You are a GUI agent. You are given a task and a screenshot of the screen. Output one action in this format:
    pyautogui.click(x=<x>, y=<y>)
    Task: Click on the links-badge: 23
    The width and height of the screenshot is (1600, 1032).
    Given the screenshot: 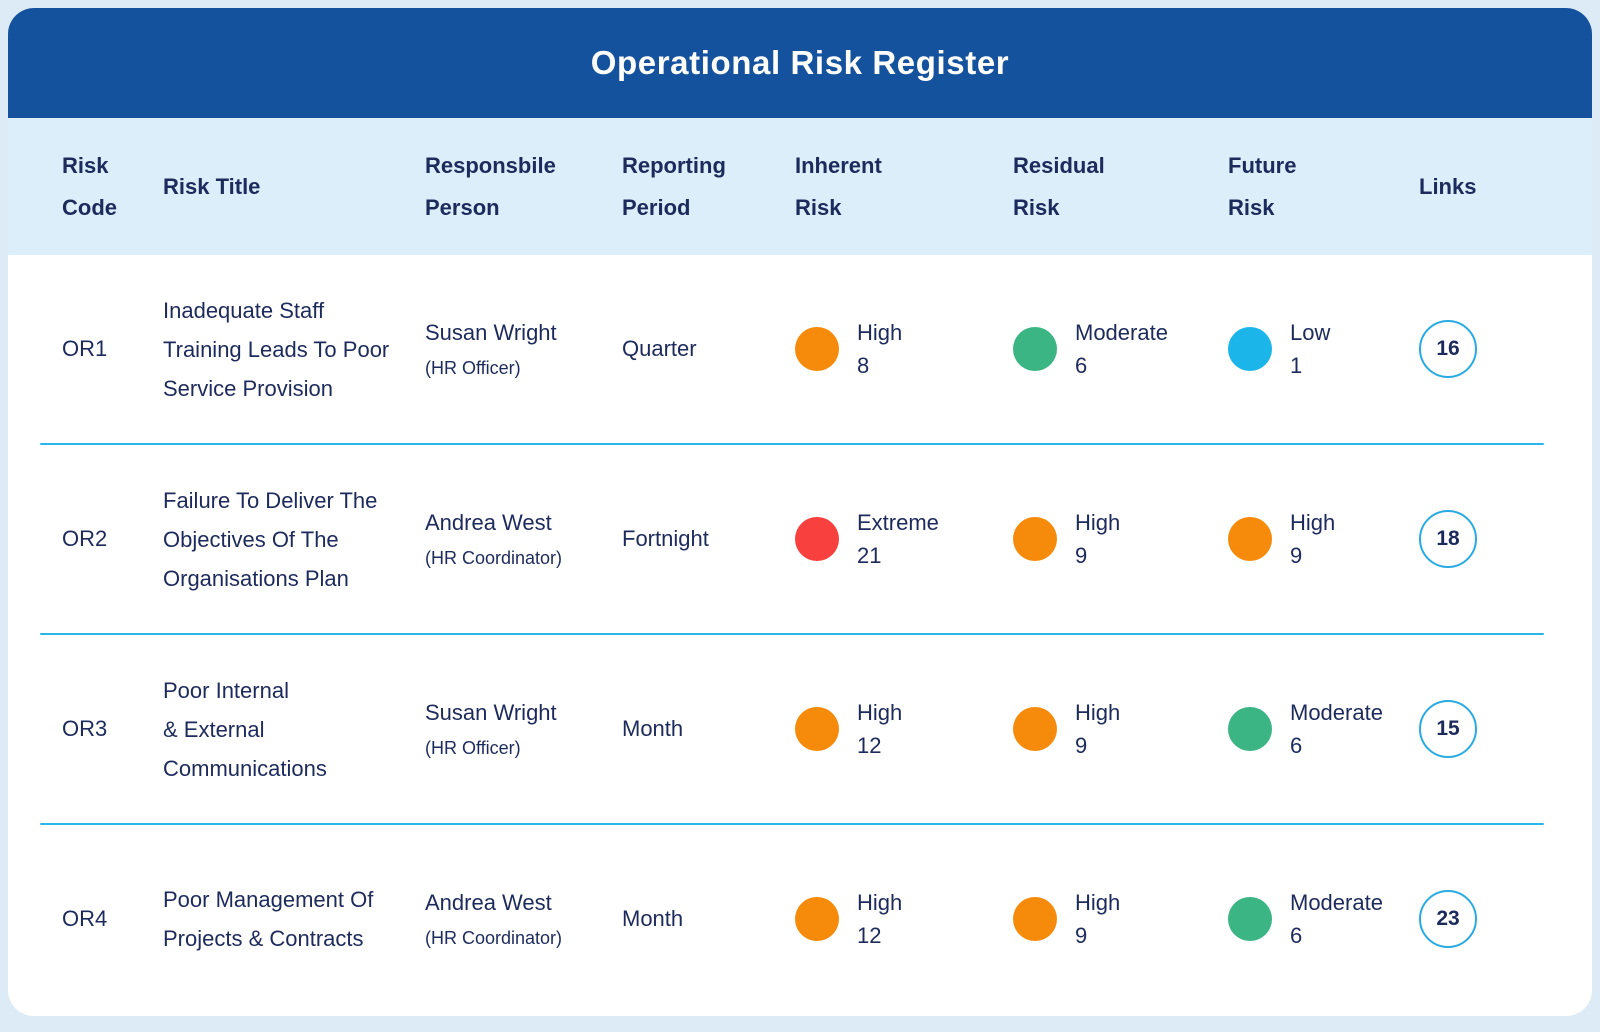 What is the action you would take?
    pyautogui.click(x=1448, y=919)
    